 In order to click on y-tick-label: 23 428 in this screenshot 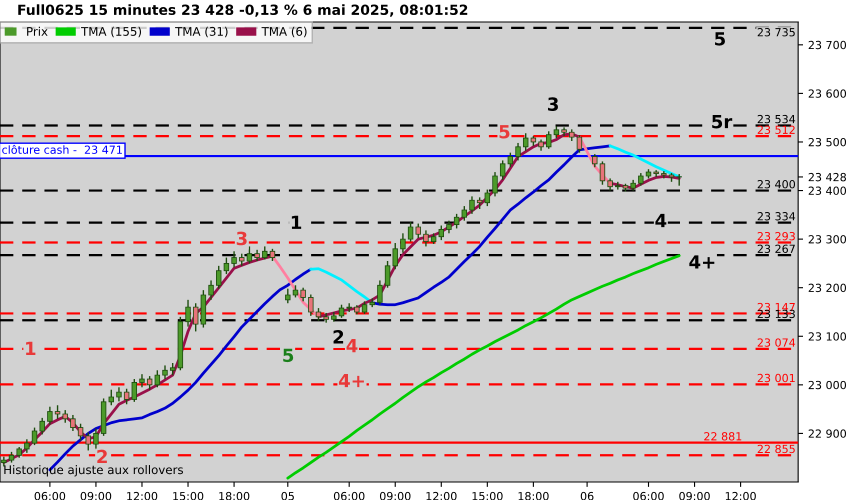, I will do `click(827, 177)`.